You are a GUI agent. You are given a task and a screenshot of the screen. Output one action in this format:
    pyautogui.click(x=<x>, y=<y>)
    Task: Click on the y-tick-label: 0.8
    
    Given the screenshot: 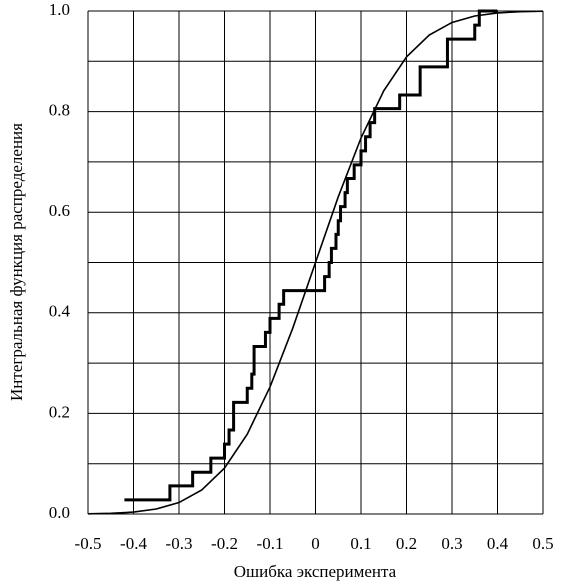 What is the action you would take?
    pyautogui.click(x=59, y=110)
    